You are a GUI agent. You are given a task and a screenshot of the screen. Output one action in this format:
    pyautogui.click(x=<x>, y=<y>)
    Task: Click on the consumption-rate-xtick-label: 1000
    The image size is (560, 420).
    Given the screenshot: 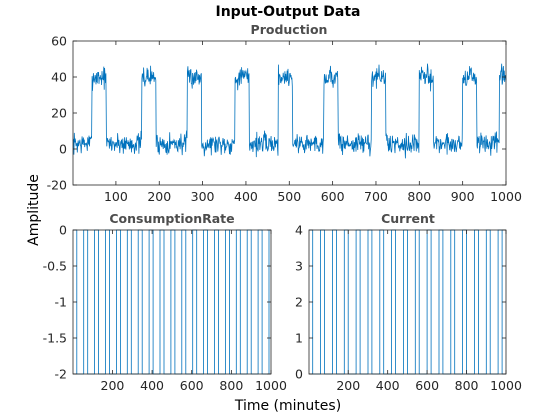 What is the action you would take?
    pyautogui.click(x=271, y=385)
    